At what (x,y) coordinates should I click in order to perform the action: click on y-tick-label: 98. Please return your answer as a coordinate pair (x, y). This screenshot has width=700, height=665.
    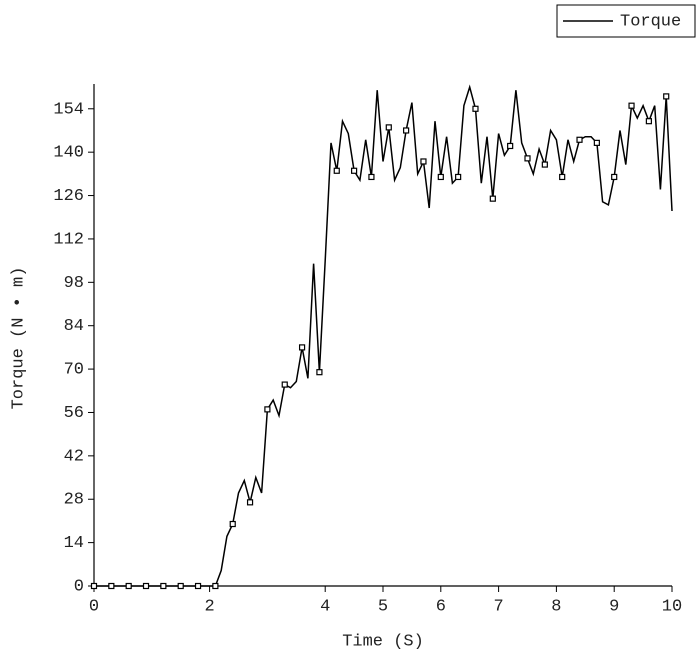
    Looking at the image, I should click on (74, 283).